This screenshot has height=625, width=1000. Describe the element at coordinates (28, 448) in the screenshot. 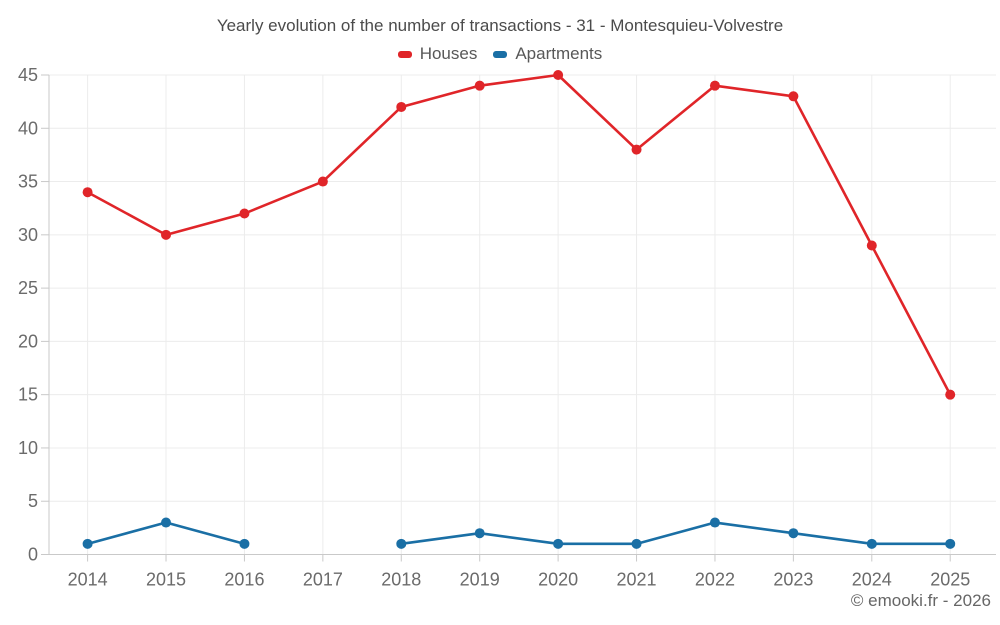

I see `y-tick-label: 10` at that location.